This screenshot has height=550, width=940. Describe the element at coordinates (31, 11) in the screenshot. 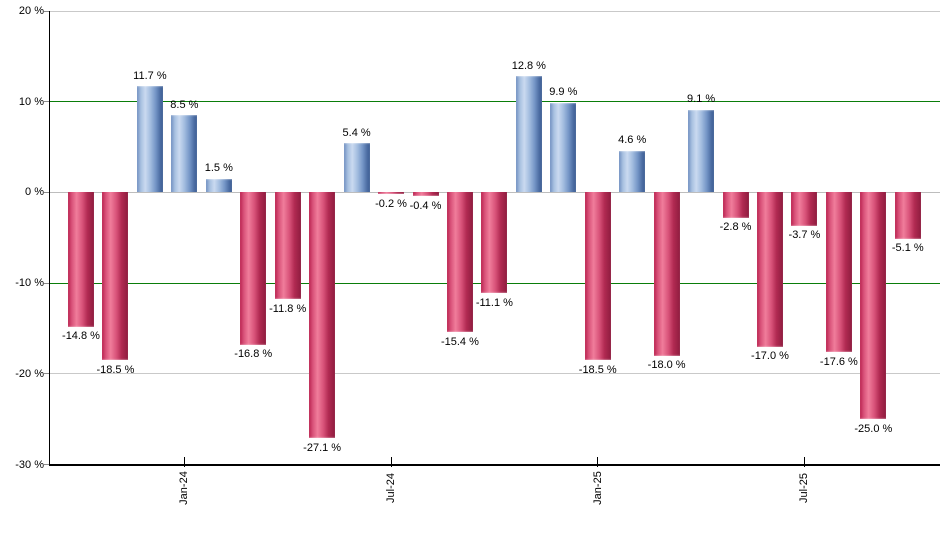

I see `y-axis-label: 20 %` at that location.